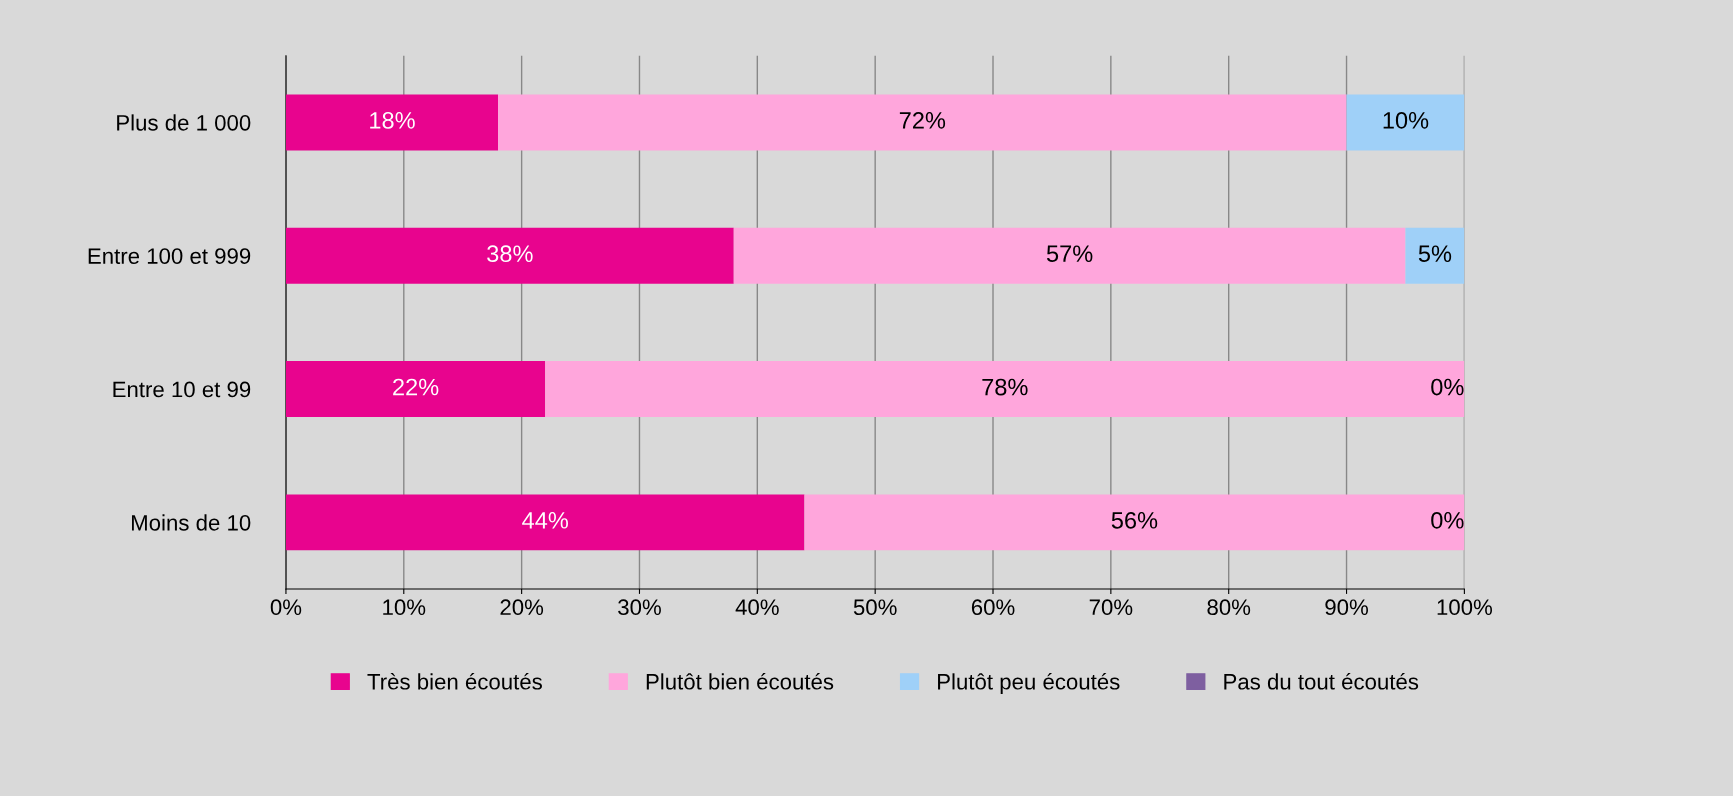  What do you see at coordinates (740, 681) in the screenshot?
I see `legend-label: Plutôt bien écoutés` at bounding box center [740, 681].